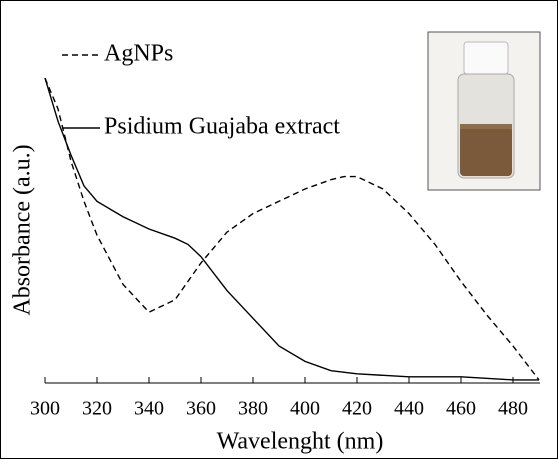  I want to click on x-tick-label: 320, so click(97, 409).